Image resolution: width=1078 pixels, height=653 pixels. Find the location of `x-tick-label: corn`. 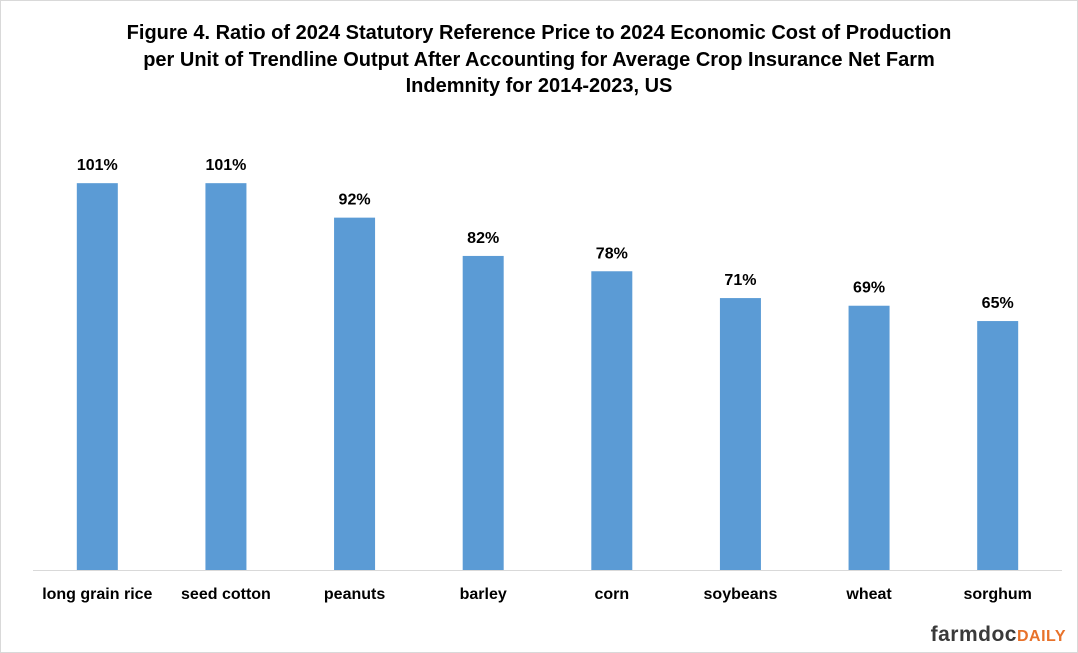

x-tick-label: corn is located at coordinates (612, 594).